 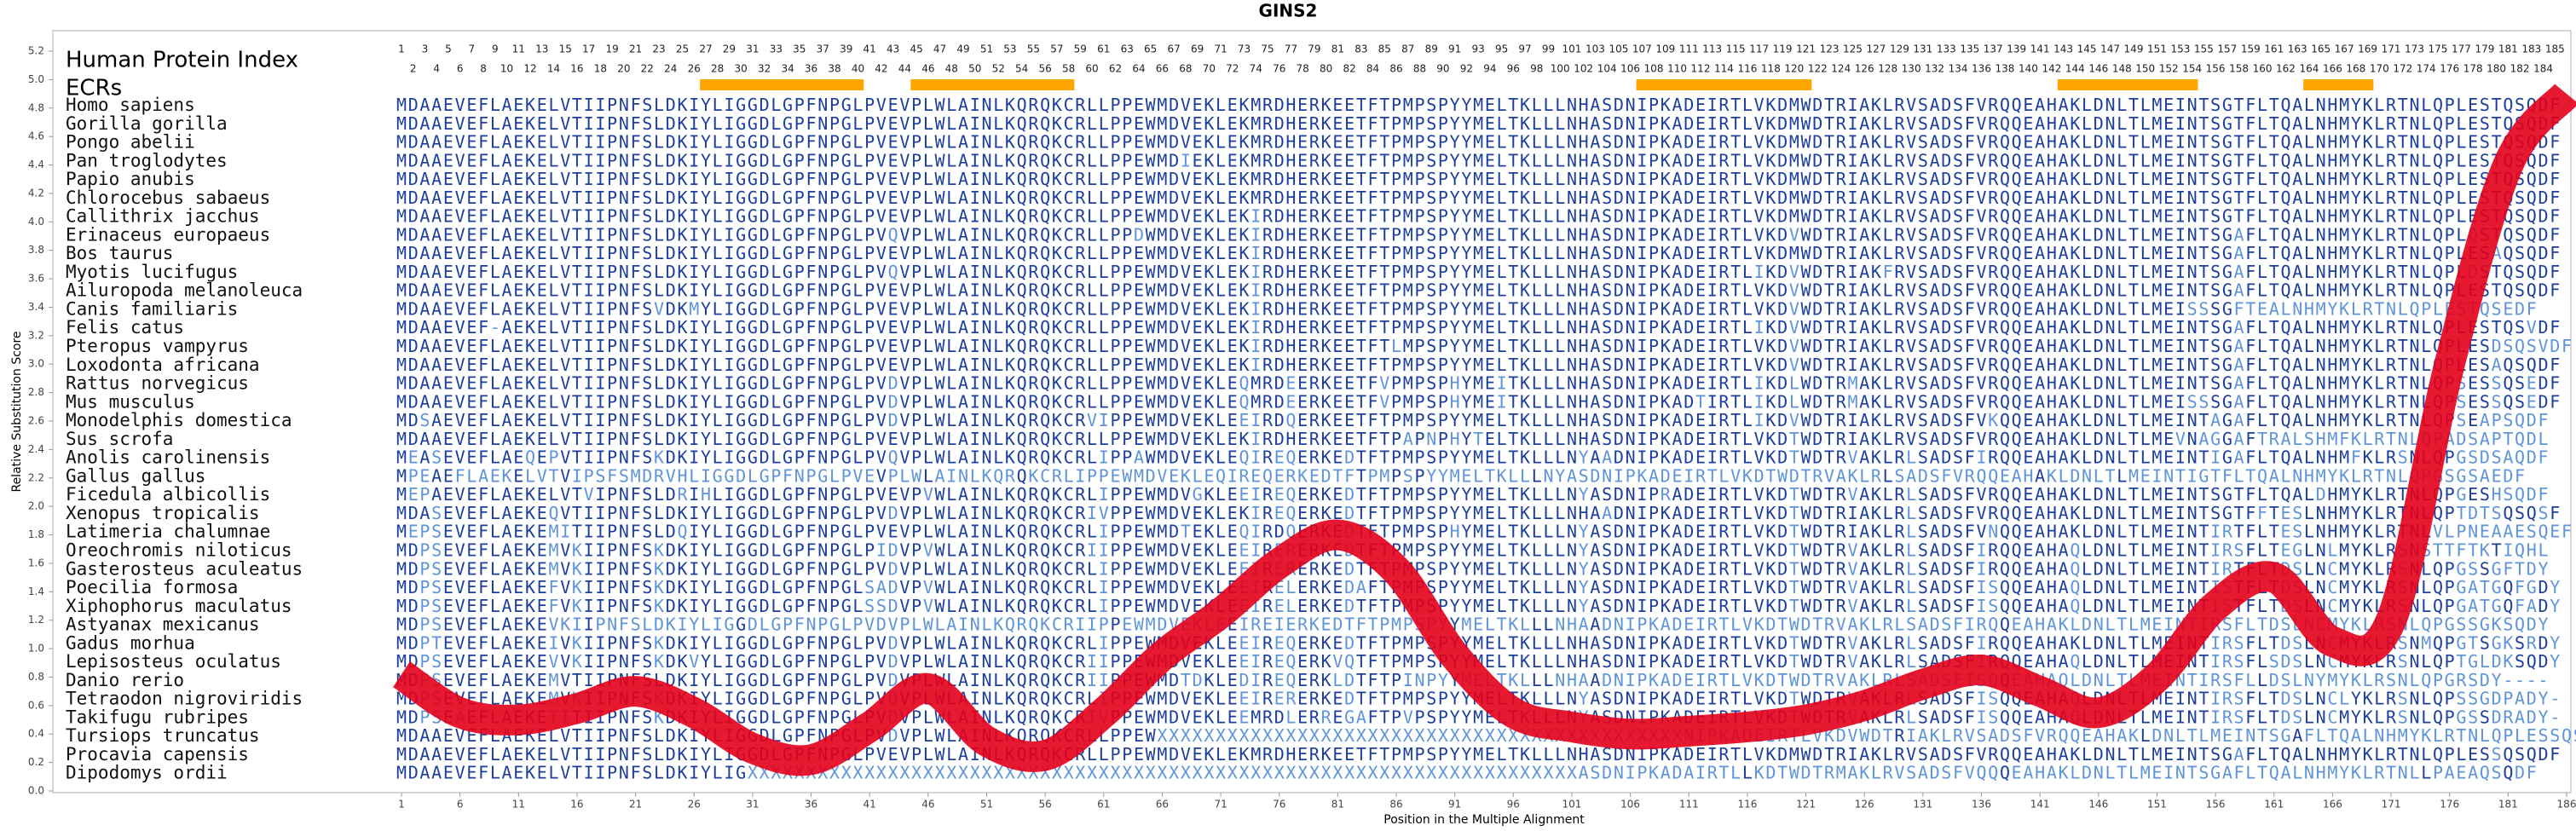 I want to click on index-number: 29, so click(x=729, y=49).